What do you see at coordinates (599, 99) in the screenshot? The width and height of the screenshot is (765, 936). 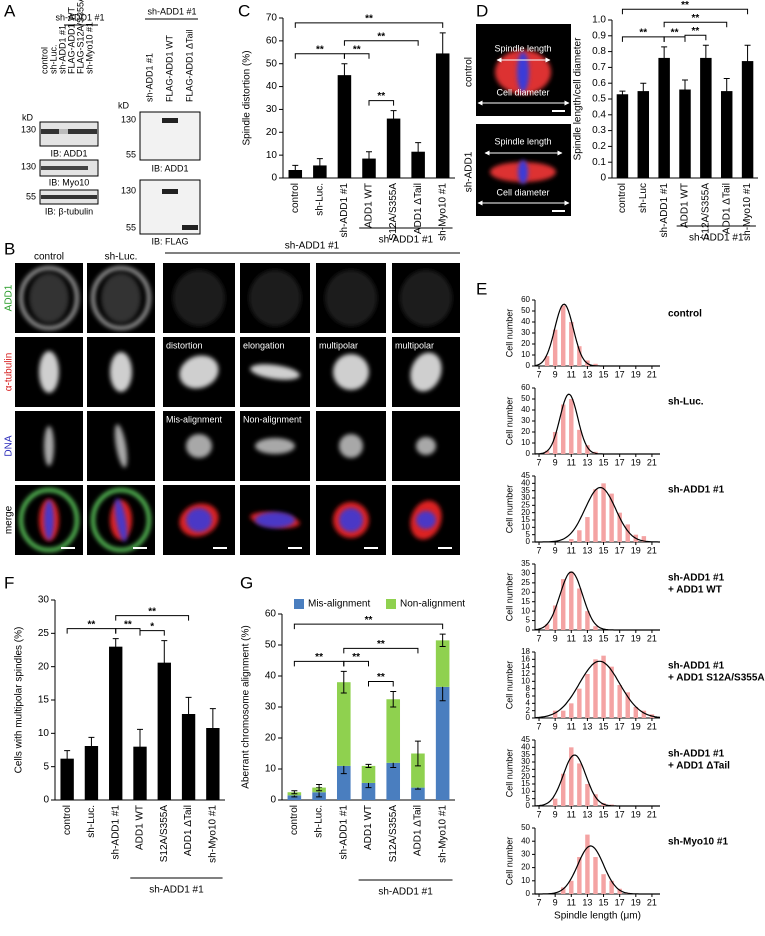 I see `y-tick-label: 0.5` at bounding box center [599, 99].